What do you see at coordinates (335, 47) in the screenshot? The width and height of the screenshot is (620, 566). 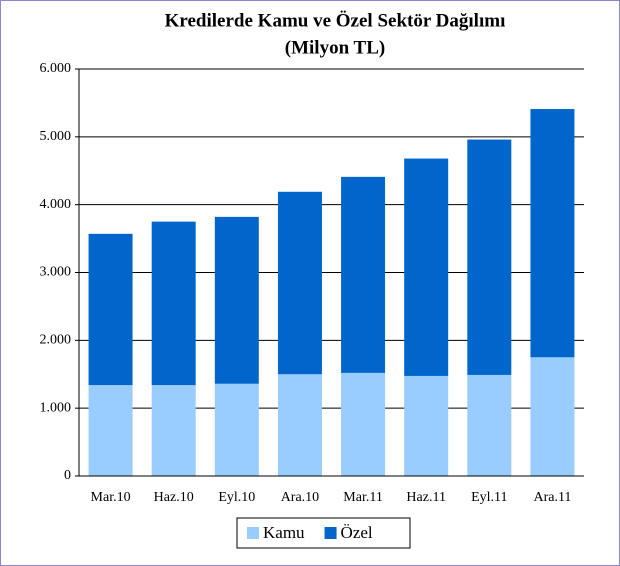 I see `chart-subtitle: (Milyon TL)` at bounding box center [335, 47].